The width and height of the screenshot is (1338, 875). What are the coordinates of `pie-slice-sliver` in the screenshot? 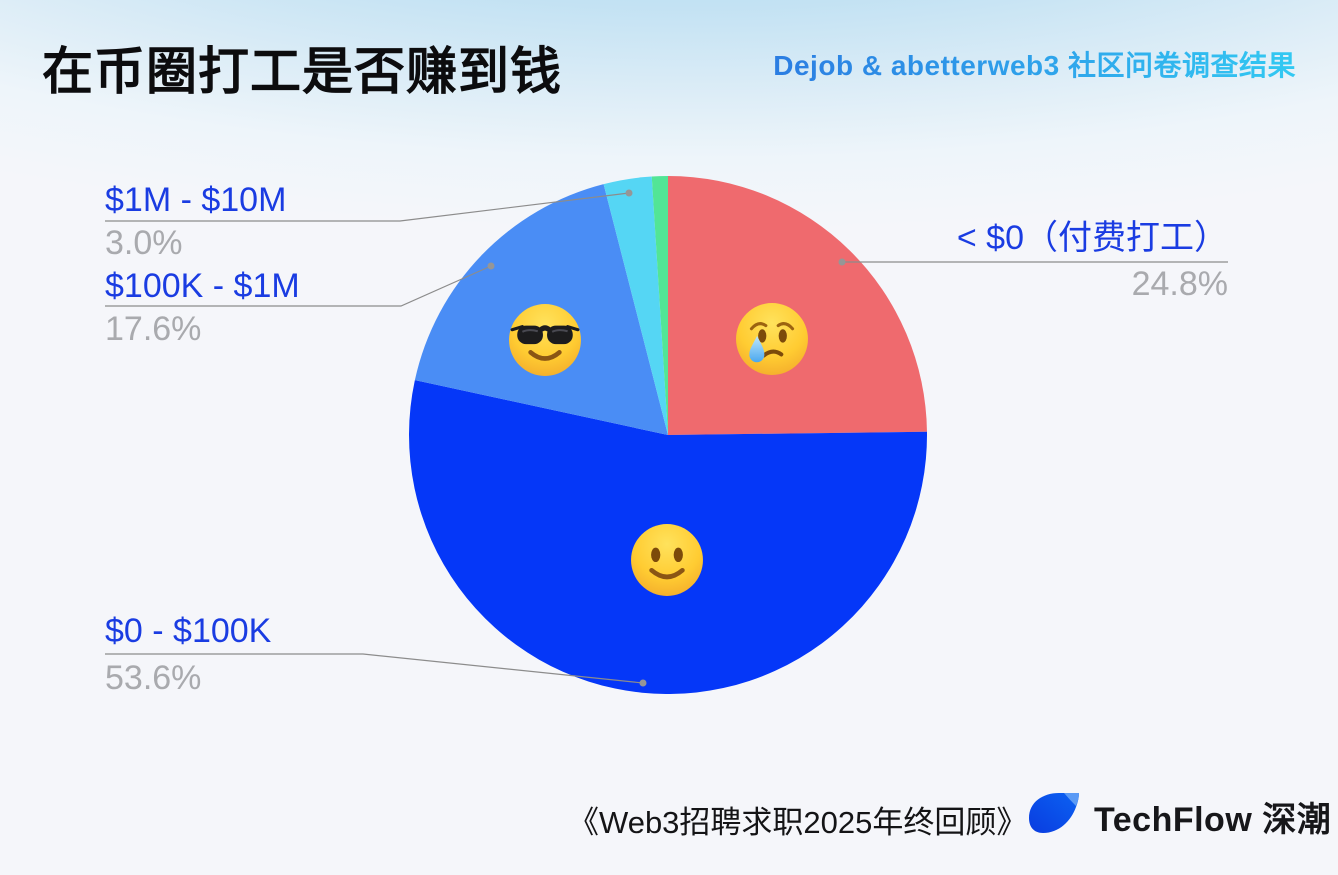 It's located at (659, 305).